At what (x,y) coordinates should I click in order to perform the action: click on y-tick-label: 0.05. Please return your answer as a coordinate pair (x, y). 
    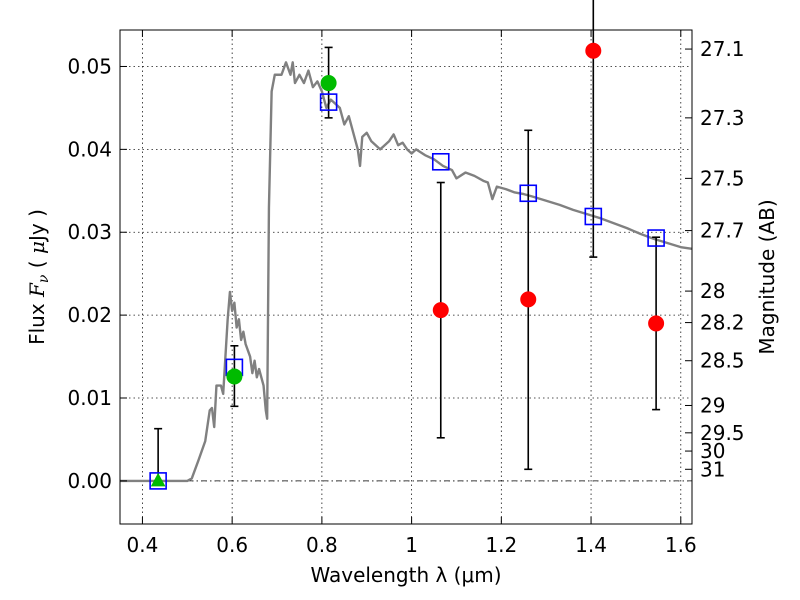
    Looking at the image, I should click on (89, 66).